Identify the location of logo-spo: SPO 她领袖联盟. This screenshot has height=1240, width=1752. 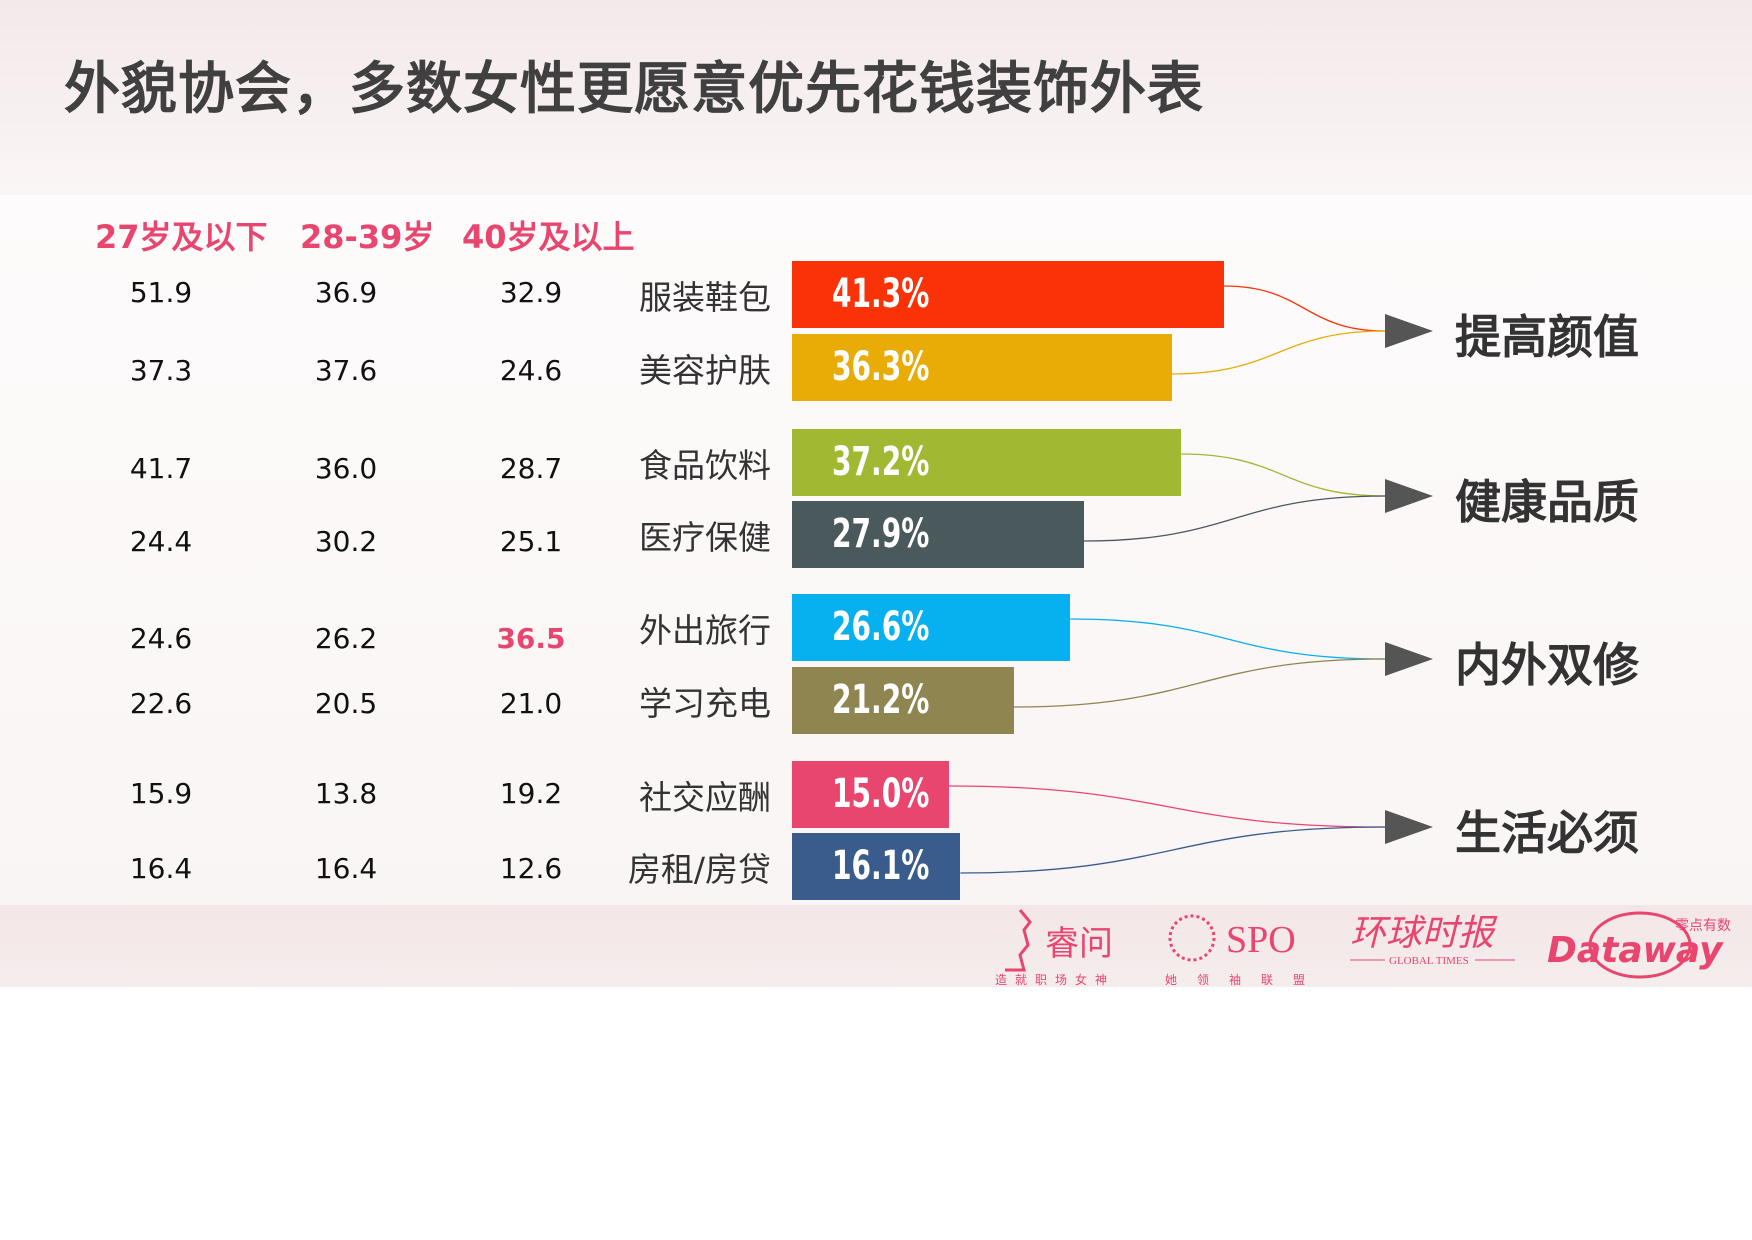
(1235, 945).